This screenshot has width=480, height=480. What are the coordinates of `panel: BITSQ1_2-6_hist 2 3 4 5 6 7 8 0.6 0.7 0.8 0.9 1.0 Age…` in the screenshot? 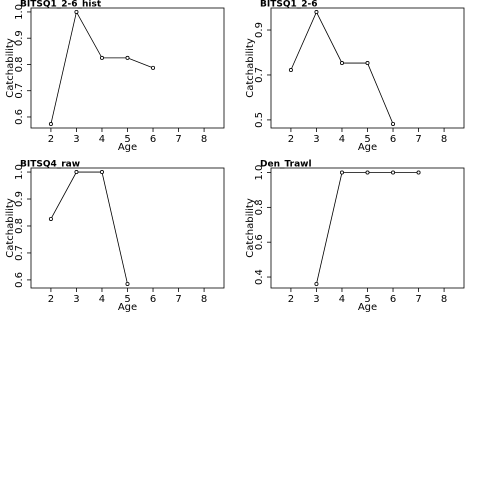 It's located at (115, 76).